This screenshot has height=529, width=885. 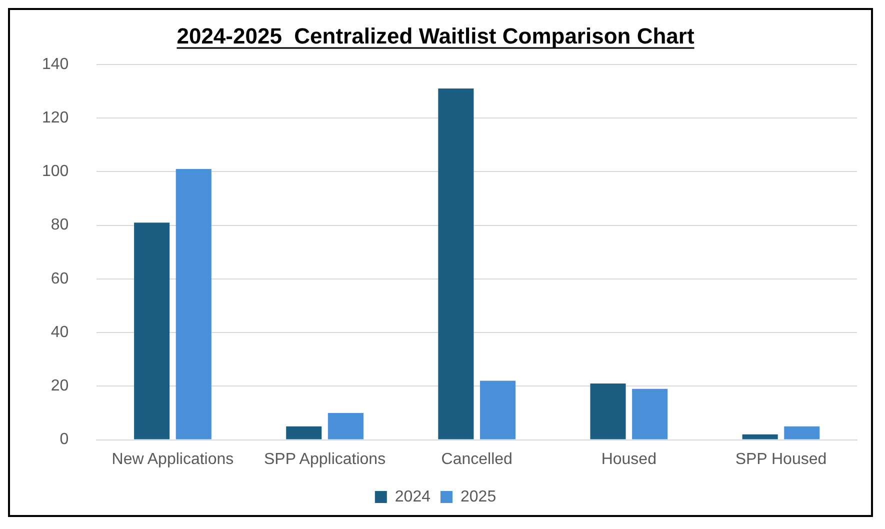 What do you see at coordinates (173, 459) in the screenshot?
I see `x-tick-label: New Applications` at bounding box center [173, 459].